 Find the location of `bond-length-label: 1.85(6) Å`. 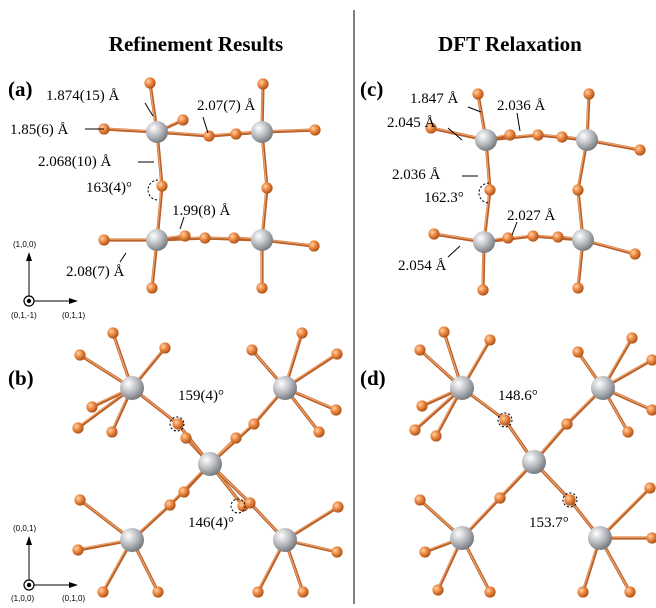

bond-length-label: 1.85(6) Å is located at coordinates (39, 130).